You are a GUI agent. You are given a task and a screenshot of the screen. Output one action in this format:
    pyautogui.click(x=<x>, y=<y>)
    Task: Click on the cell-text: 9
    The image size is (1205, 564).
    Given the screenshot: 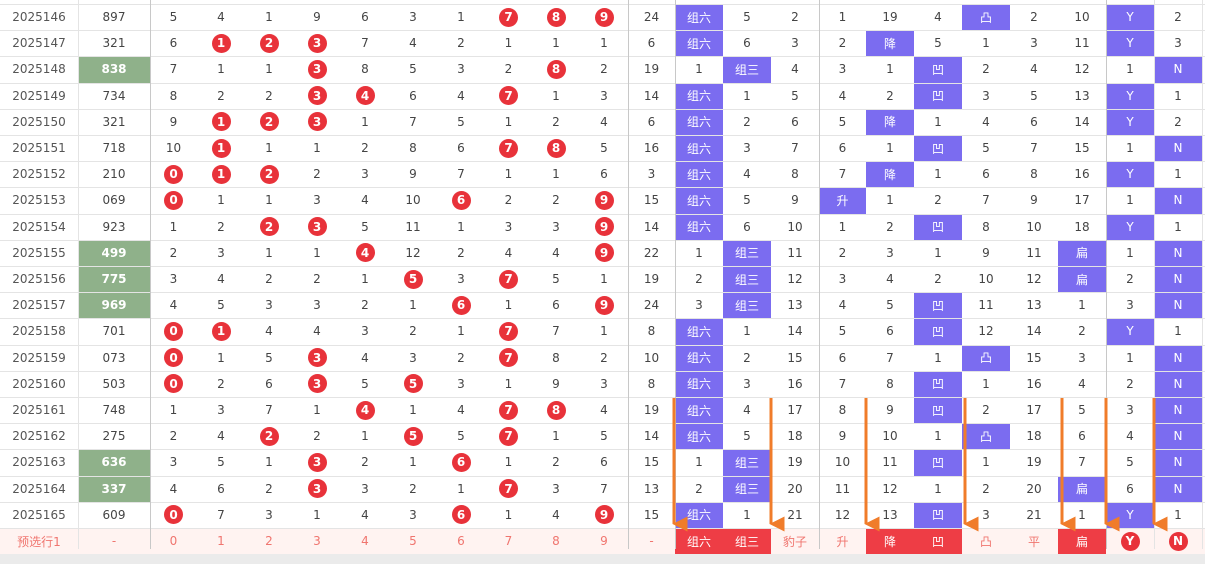 What is the action you would take?
    pyautogui.click(x=842, y=436)
    